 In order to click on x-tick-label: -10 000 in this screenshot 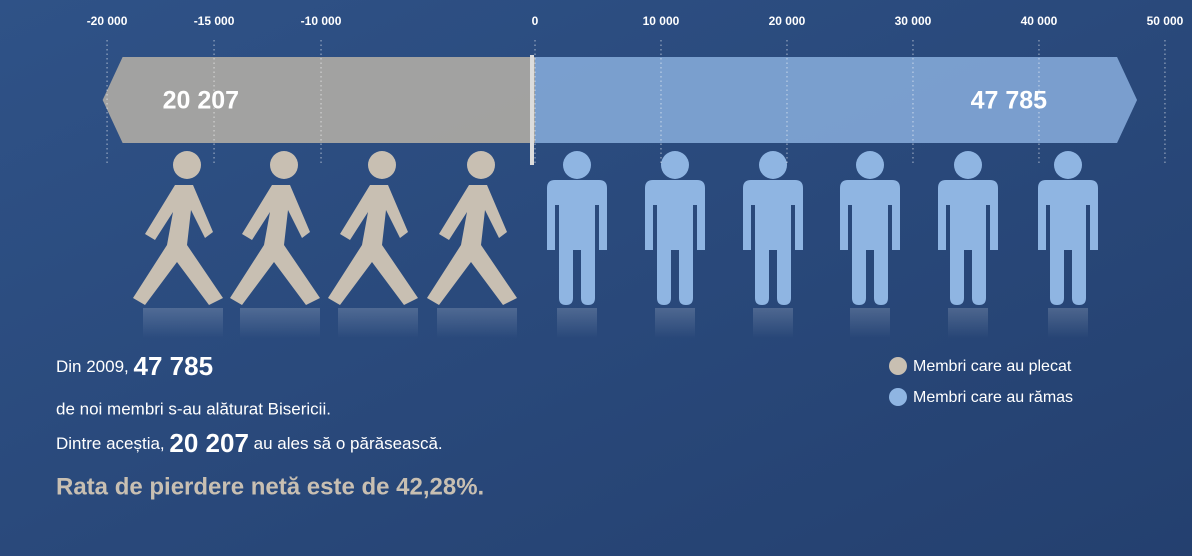, I will do `click(321, 21)`.